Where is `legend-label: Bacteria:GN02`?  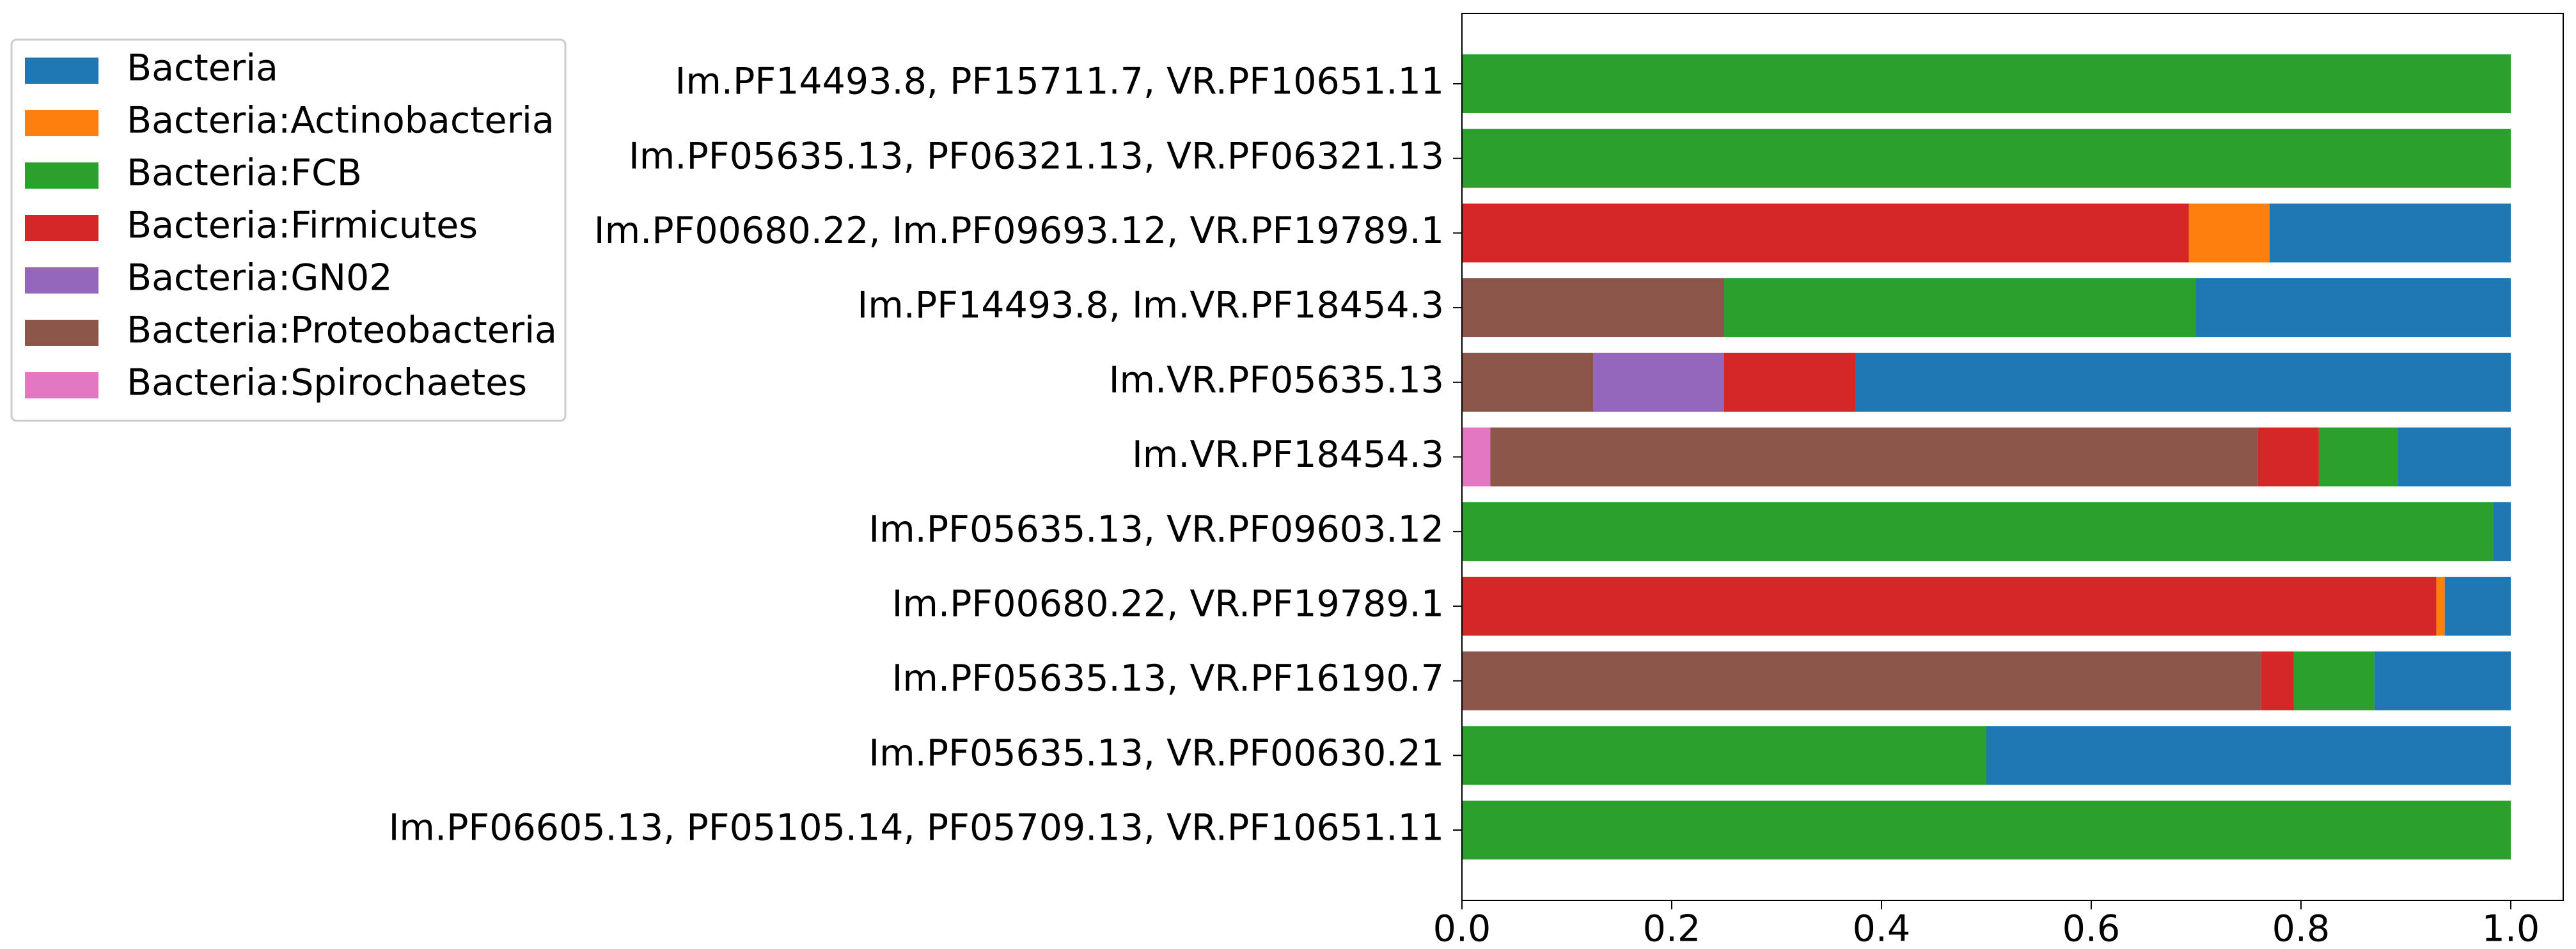 legend-label: Bacteria:GN02 is located at coordinates (260, 278).